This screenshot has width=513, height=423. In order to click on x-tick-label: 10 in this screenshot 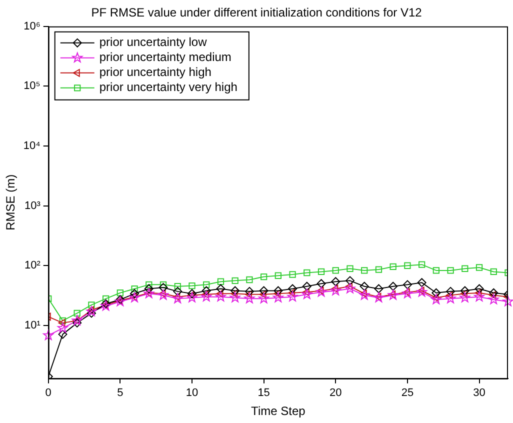, I will do `click(192, 393)`.